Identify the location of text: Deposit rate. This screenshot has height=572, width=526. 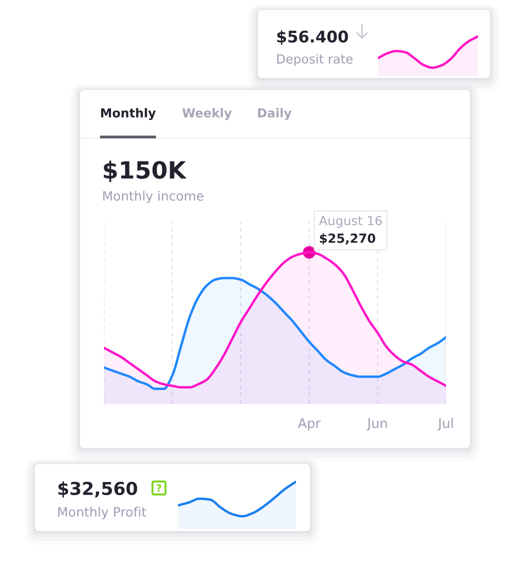
(314, 60).